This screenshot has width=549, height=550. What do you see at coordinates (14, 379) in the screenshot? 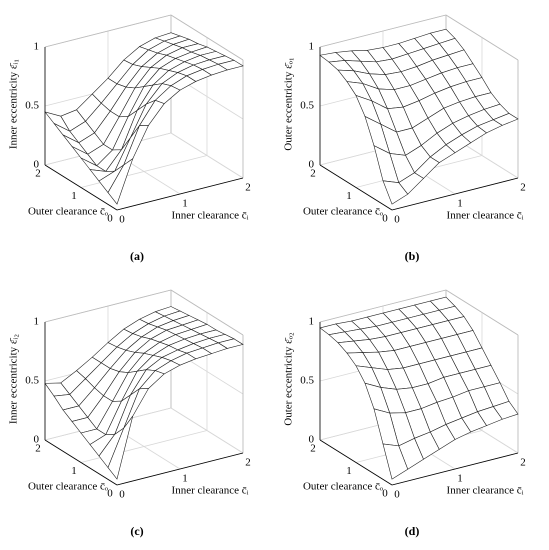
I see `z-axis-label: Inner eccentricity ε̄ᵢ₂` at bounding box center [14, 379].